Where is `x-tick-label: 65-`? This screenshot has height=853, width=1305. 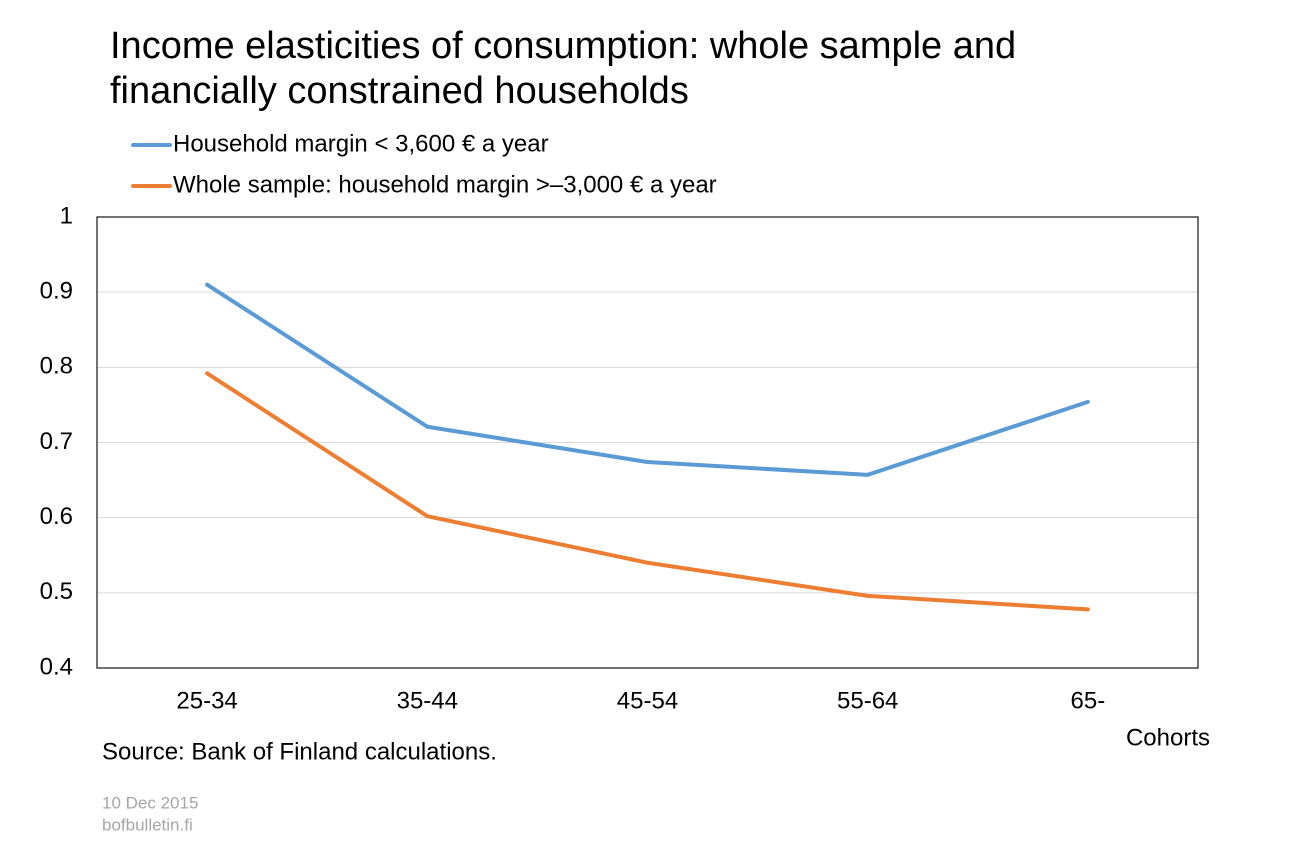
x-tick-label: 65- is located at coordinates (1088, 700).